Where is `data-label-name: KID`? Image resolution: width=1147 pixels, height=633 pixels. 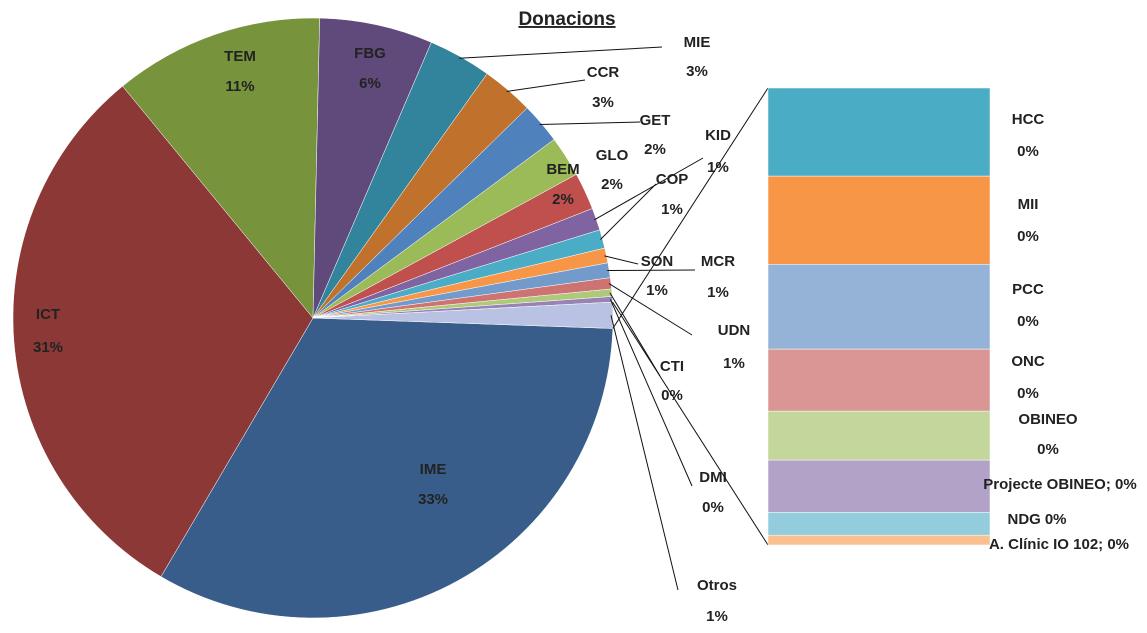
data-label-name: KID is located at coordinates (718, 135).